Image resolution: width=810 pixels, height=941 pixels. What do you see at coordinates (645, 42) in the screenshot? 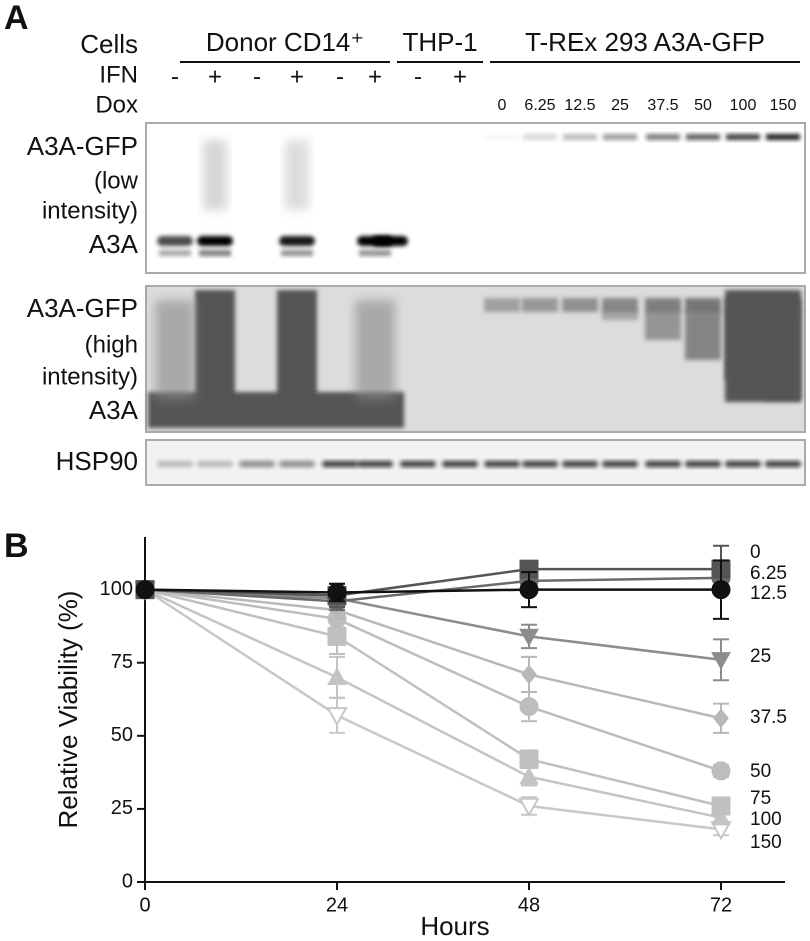
I see `group-label: T-REx 293 A3A-GFP` at bounding box center [645, 42].